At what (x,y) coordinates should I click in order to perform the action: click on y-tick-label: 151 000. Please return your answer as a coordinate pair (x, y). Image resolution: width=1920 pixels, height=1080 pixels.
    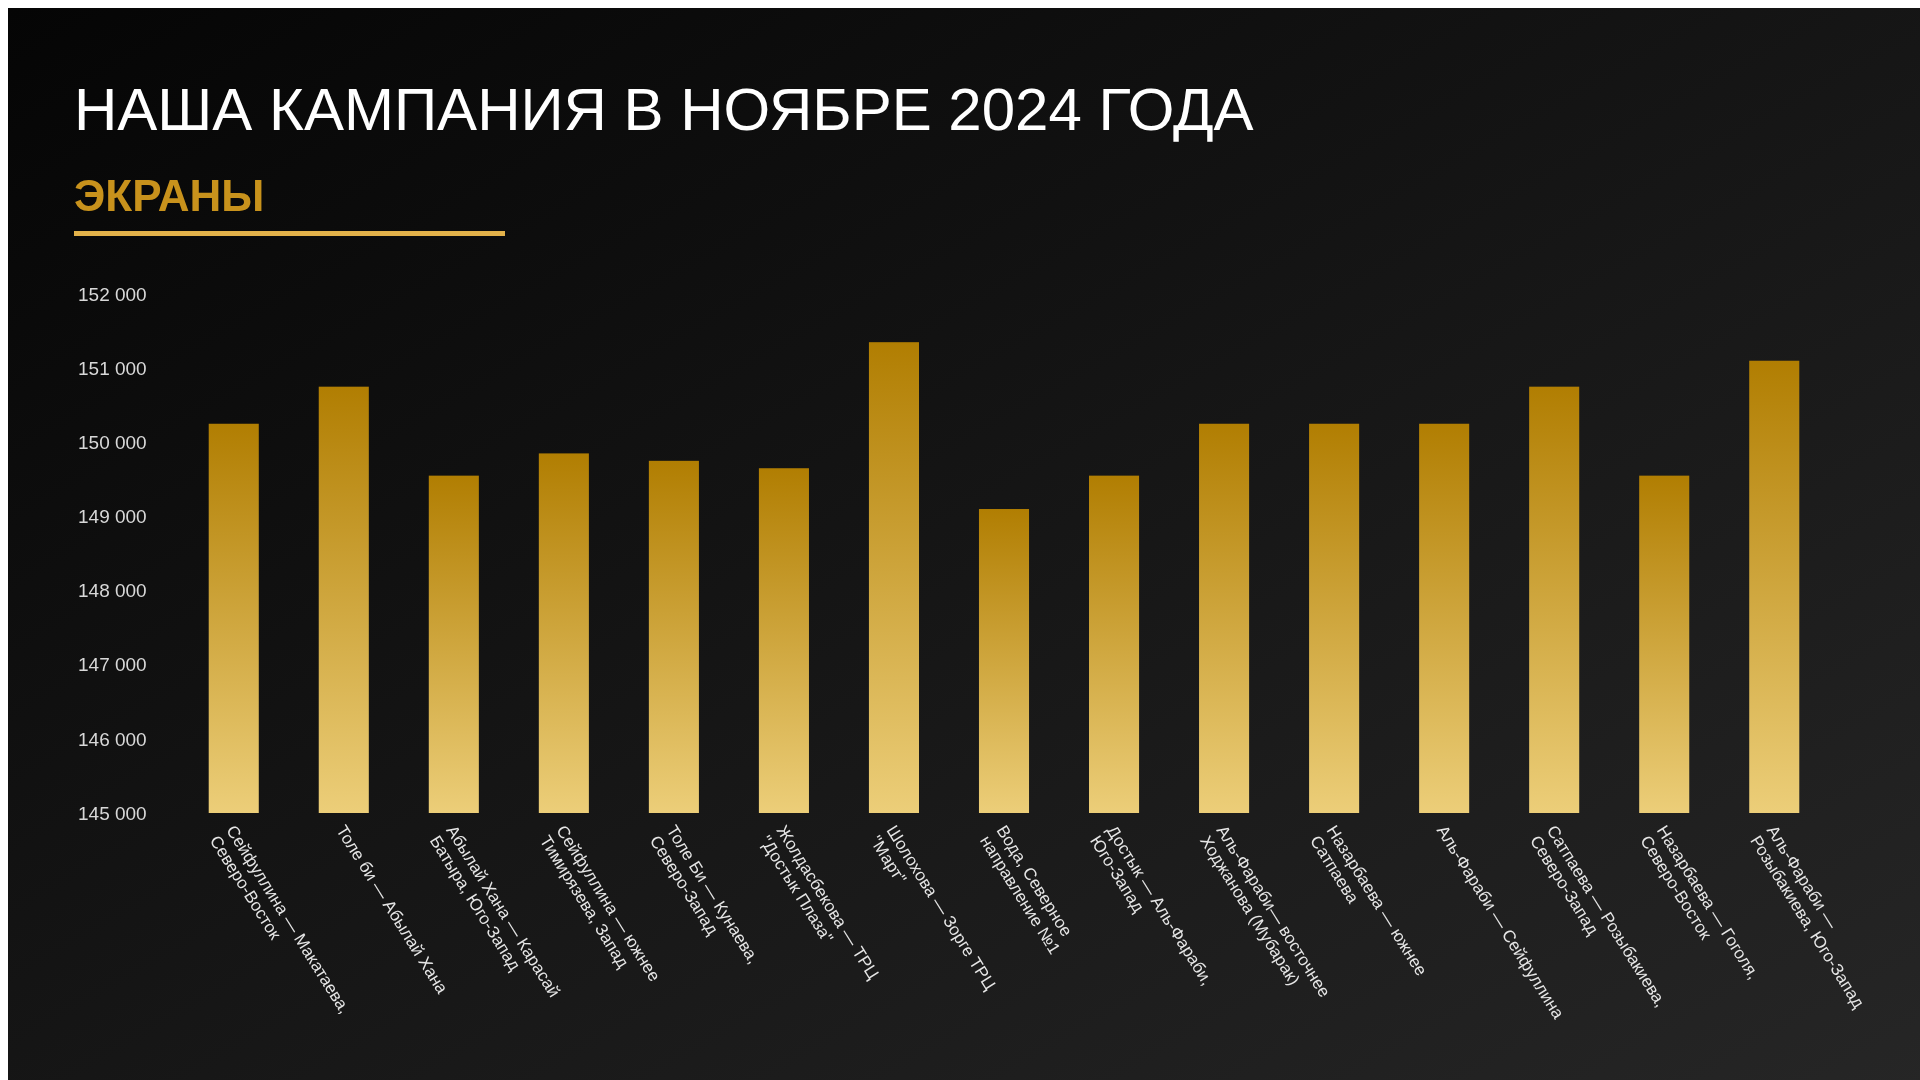
    Looking at the image, I should click on (112, 368).